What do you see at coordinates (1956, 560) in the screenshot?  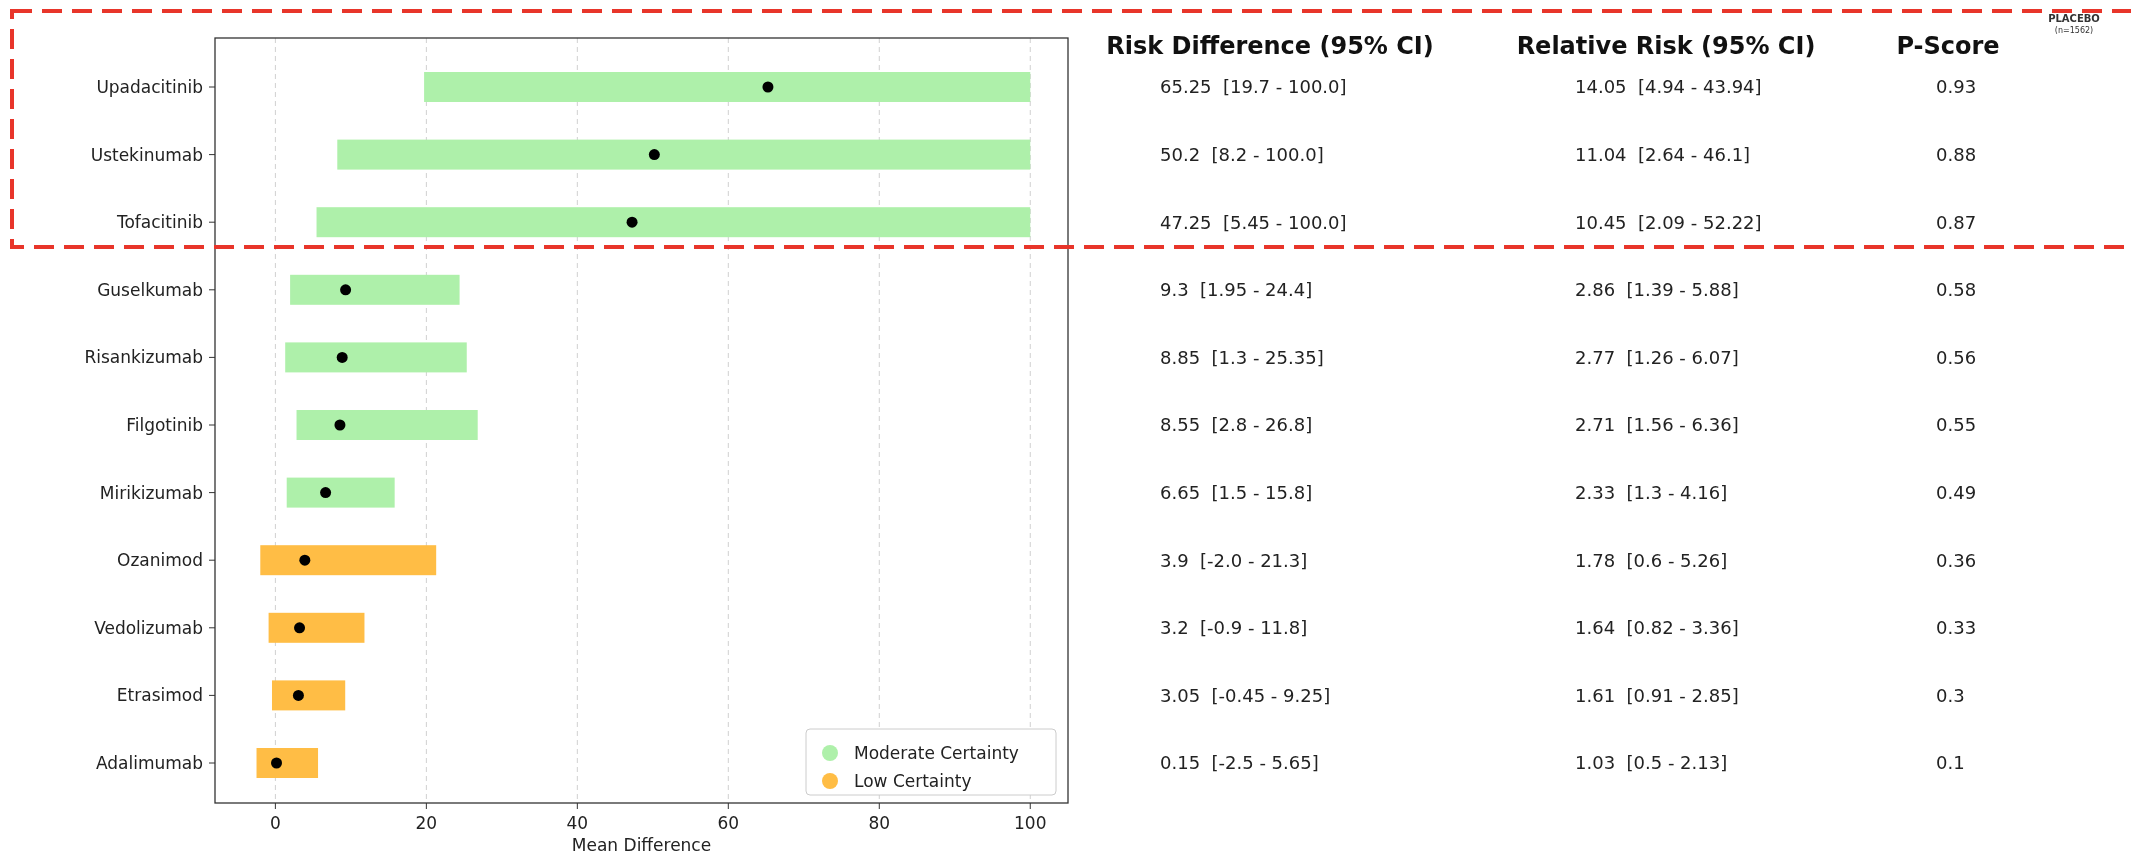 I see `text: 0.36` at bounding box center [1956, 560].